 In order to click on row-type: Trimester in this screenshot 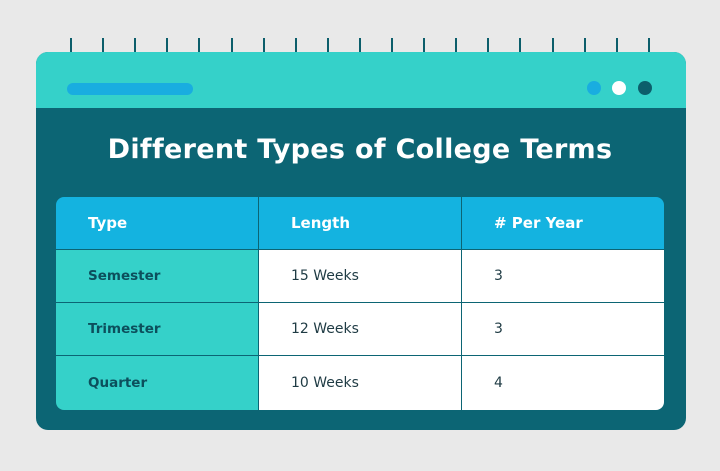, I will do `click(157, 329)`.